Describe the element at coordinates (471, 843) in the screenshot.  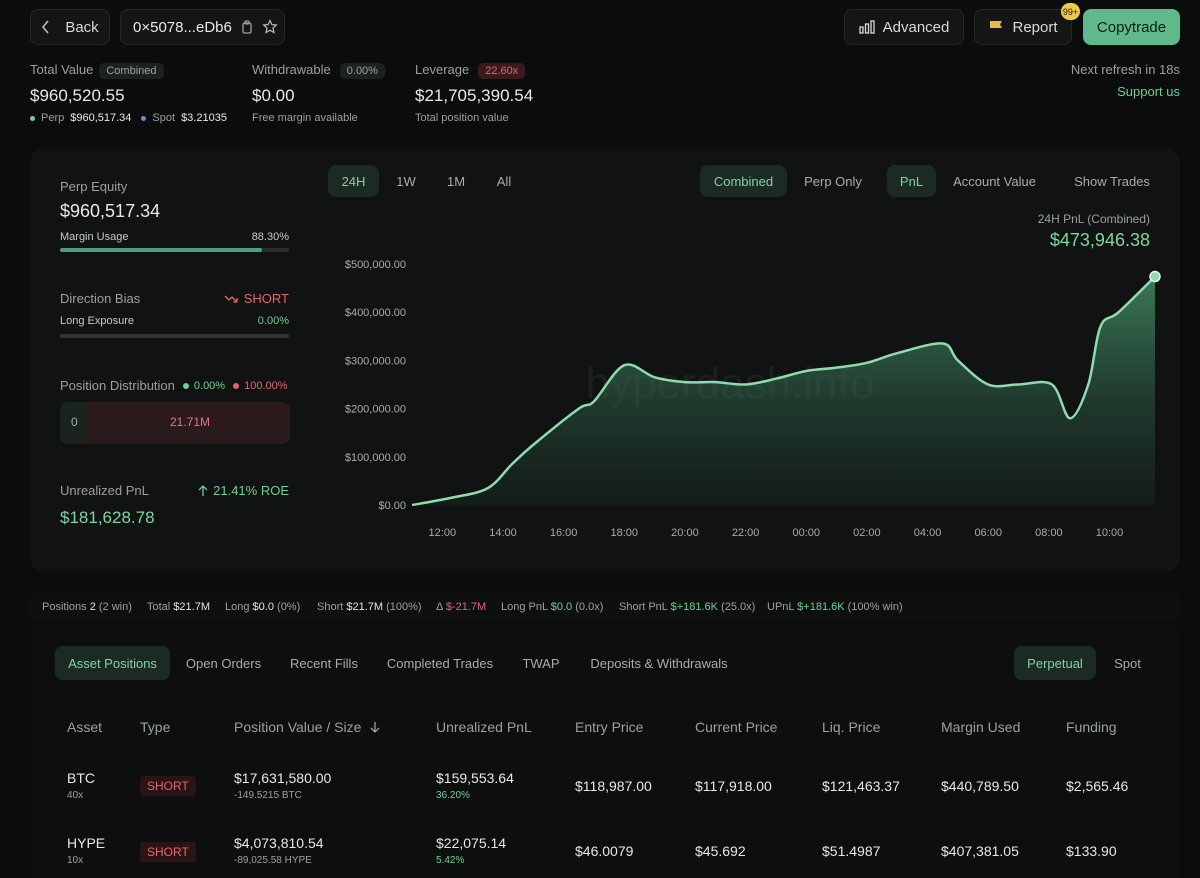
I see `unrealized-pnl: $22,075.14` at that location.